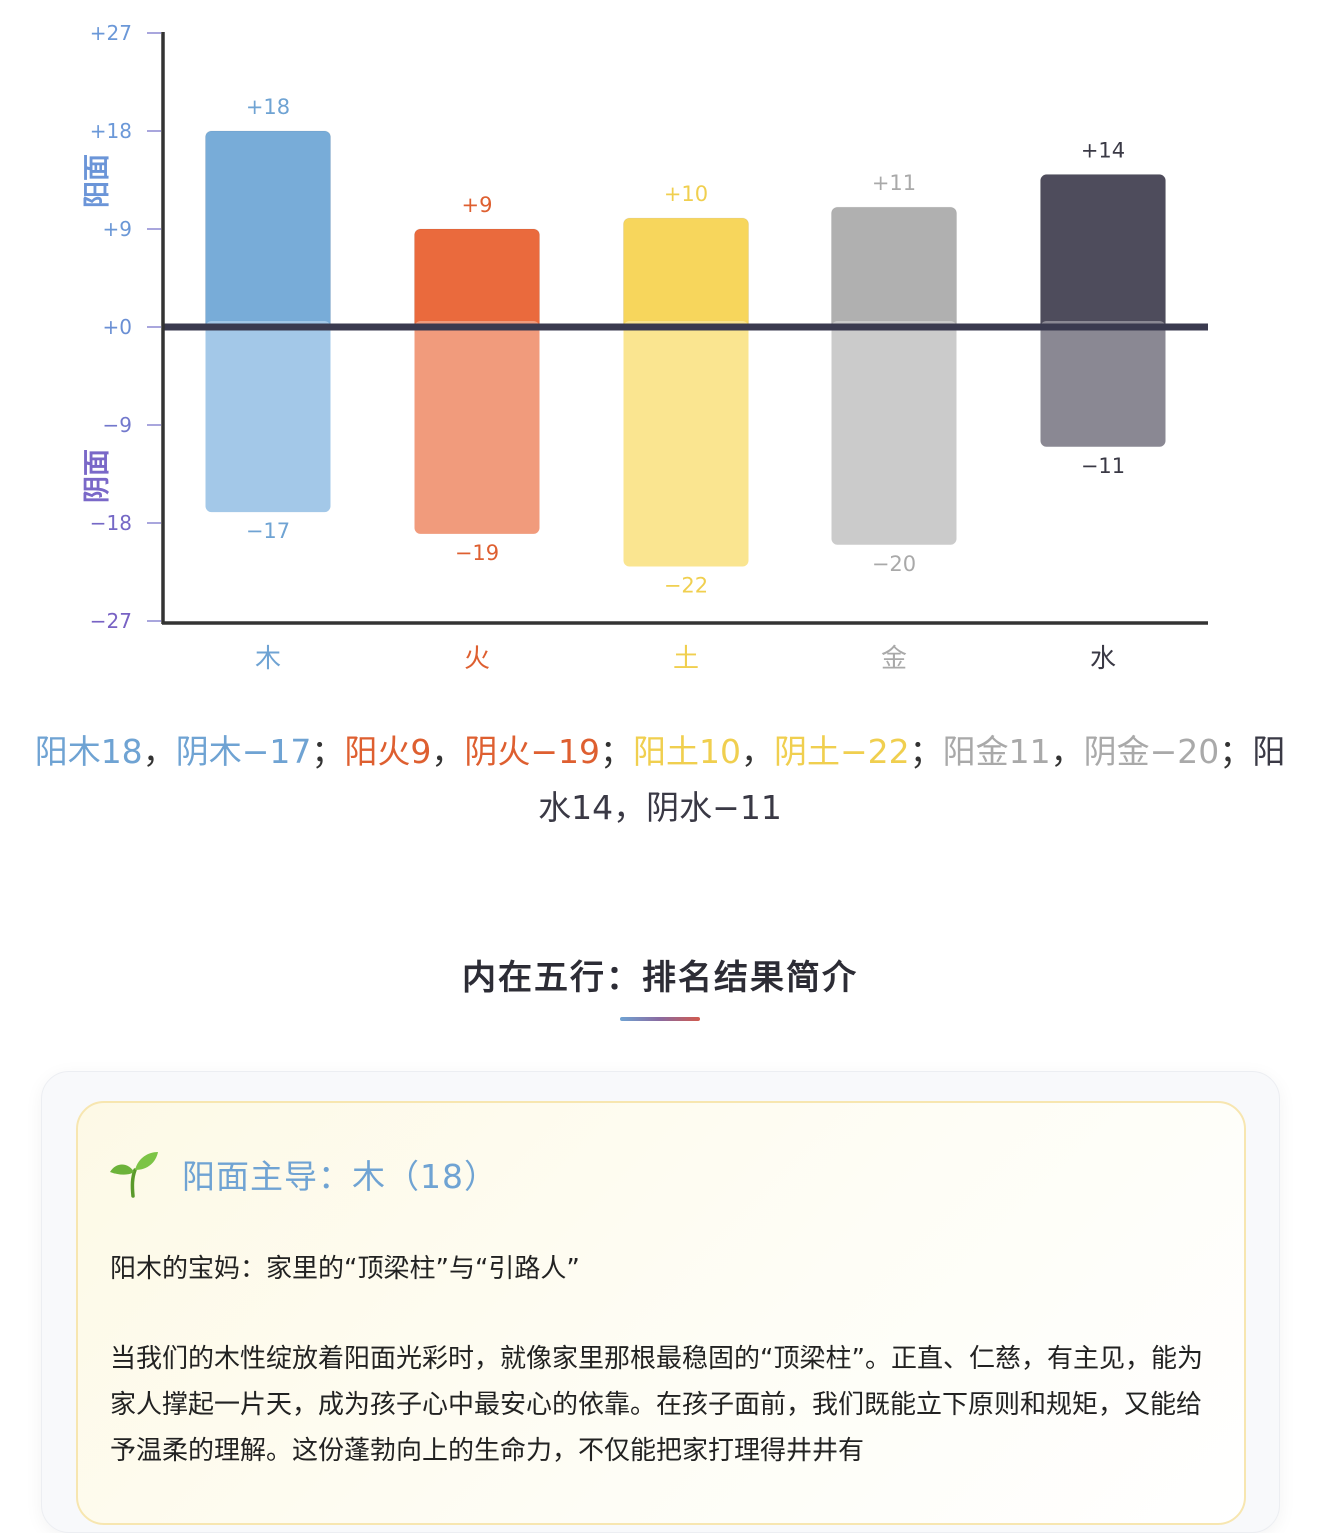  Describe the element at coordinates (97, 181) in the screenshot. I see `y-label-top: 阳面` at that location.